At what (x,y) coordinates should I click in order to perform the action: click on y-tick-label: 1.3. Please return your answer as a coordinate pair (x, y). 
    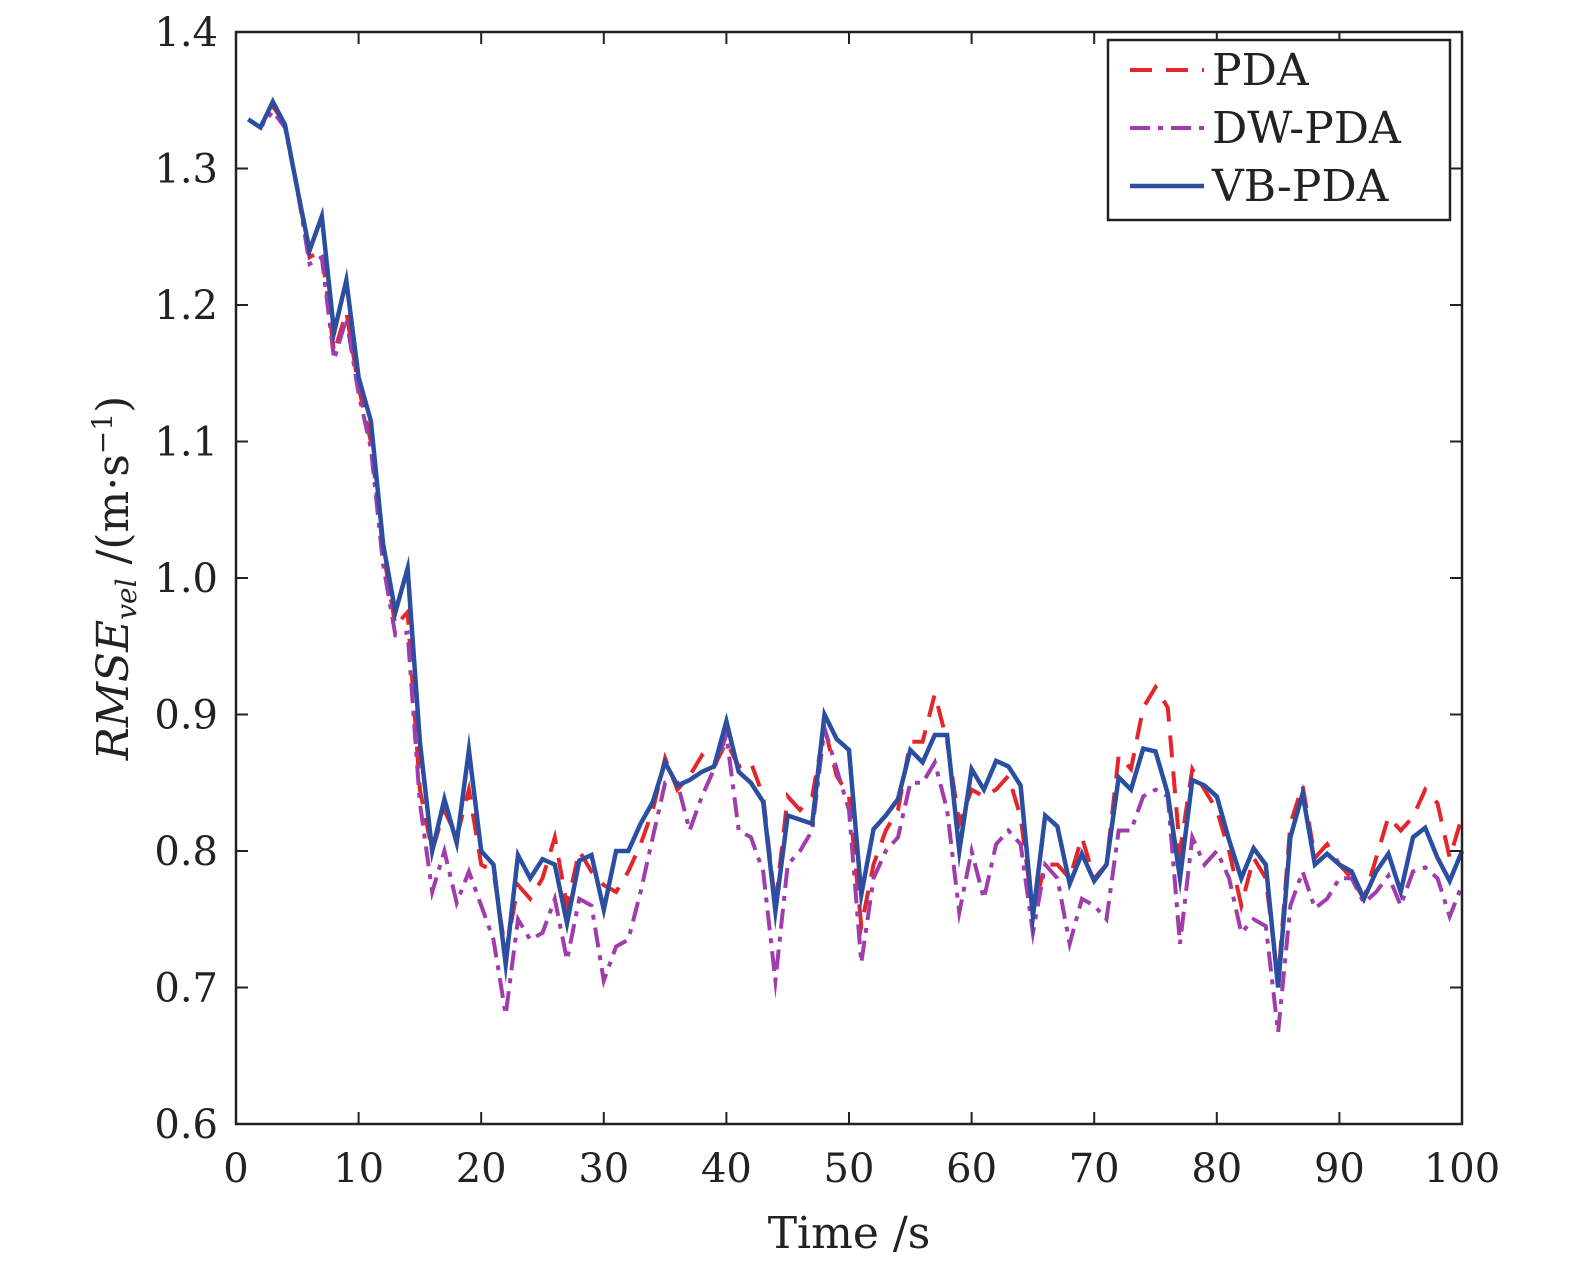
    Looking at the image, I should click on (186, 170).